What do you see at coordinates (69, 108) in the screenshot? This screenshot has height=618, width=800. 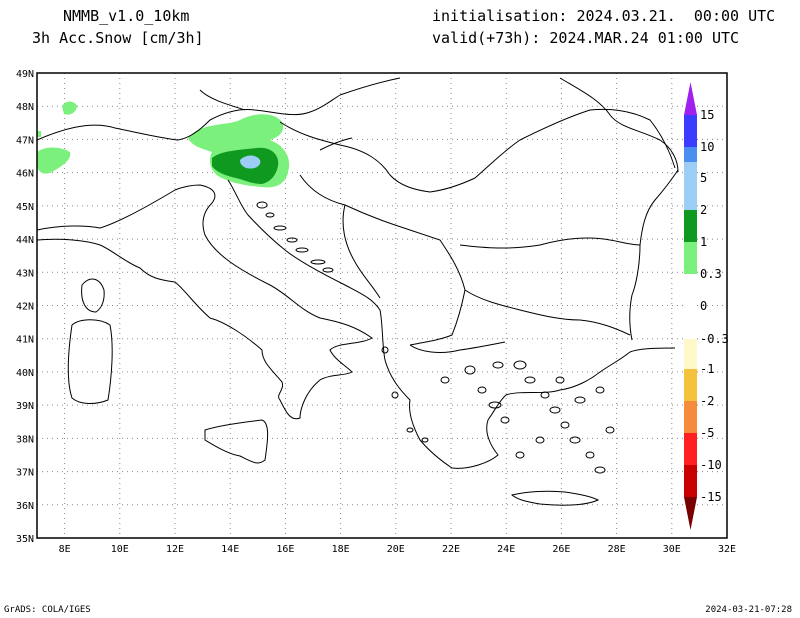 I see `snow-area-northwest-light` at bounding box center [69, 108].